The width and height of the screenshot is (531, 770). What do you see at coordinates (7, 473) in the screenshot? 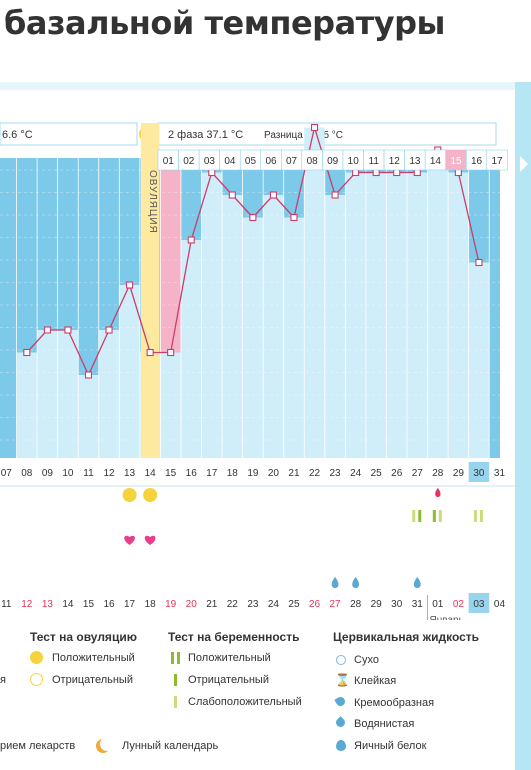
I see `cycle-day-label: 07` at bounding box center [7, 473].